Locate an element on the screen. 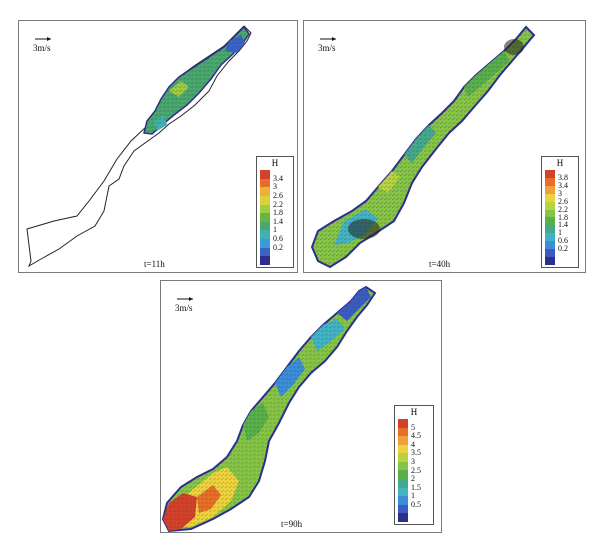 The width and height of the screenshot is (600, 554). legend-tick-label: 4.5 is located at coordinates (416, 436).